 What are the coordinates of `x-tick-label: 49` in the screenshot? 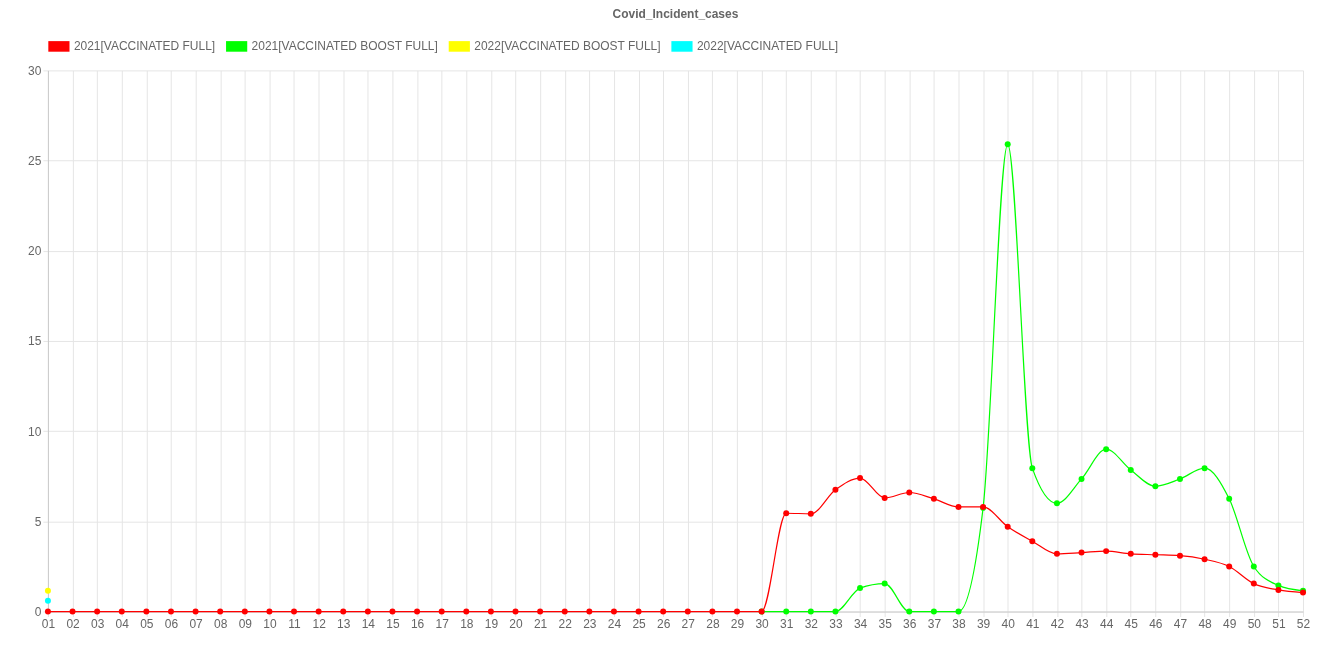 It's located at (1230, 624).